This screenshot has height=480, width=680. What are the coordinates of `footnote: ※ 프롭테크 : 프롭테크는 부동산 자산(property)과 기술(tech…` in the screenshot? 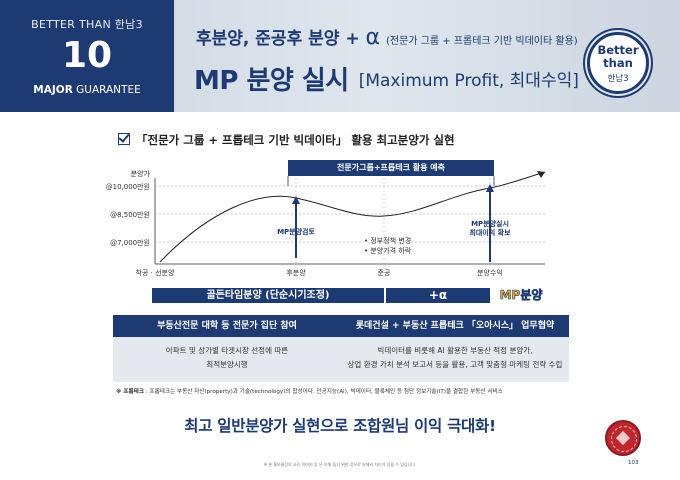 It's located at (309, 391).